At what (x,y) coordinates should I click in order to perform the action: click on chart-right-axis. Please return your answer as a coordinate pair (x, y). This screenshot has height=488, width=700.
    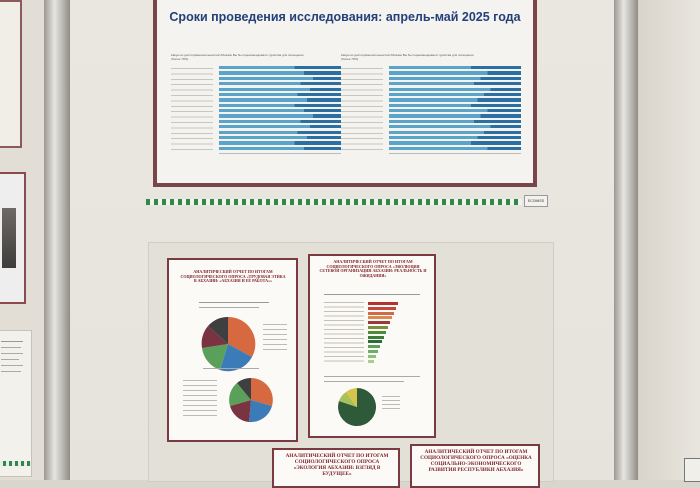
    Looking at the image, I should click on (455, 153).